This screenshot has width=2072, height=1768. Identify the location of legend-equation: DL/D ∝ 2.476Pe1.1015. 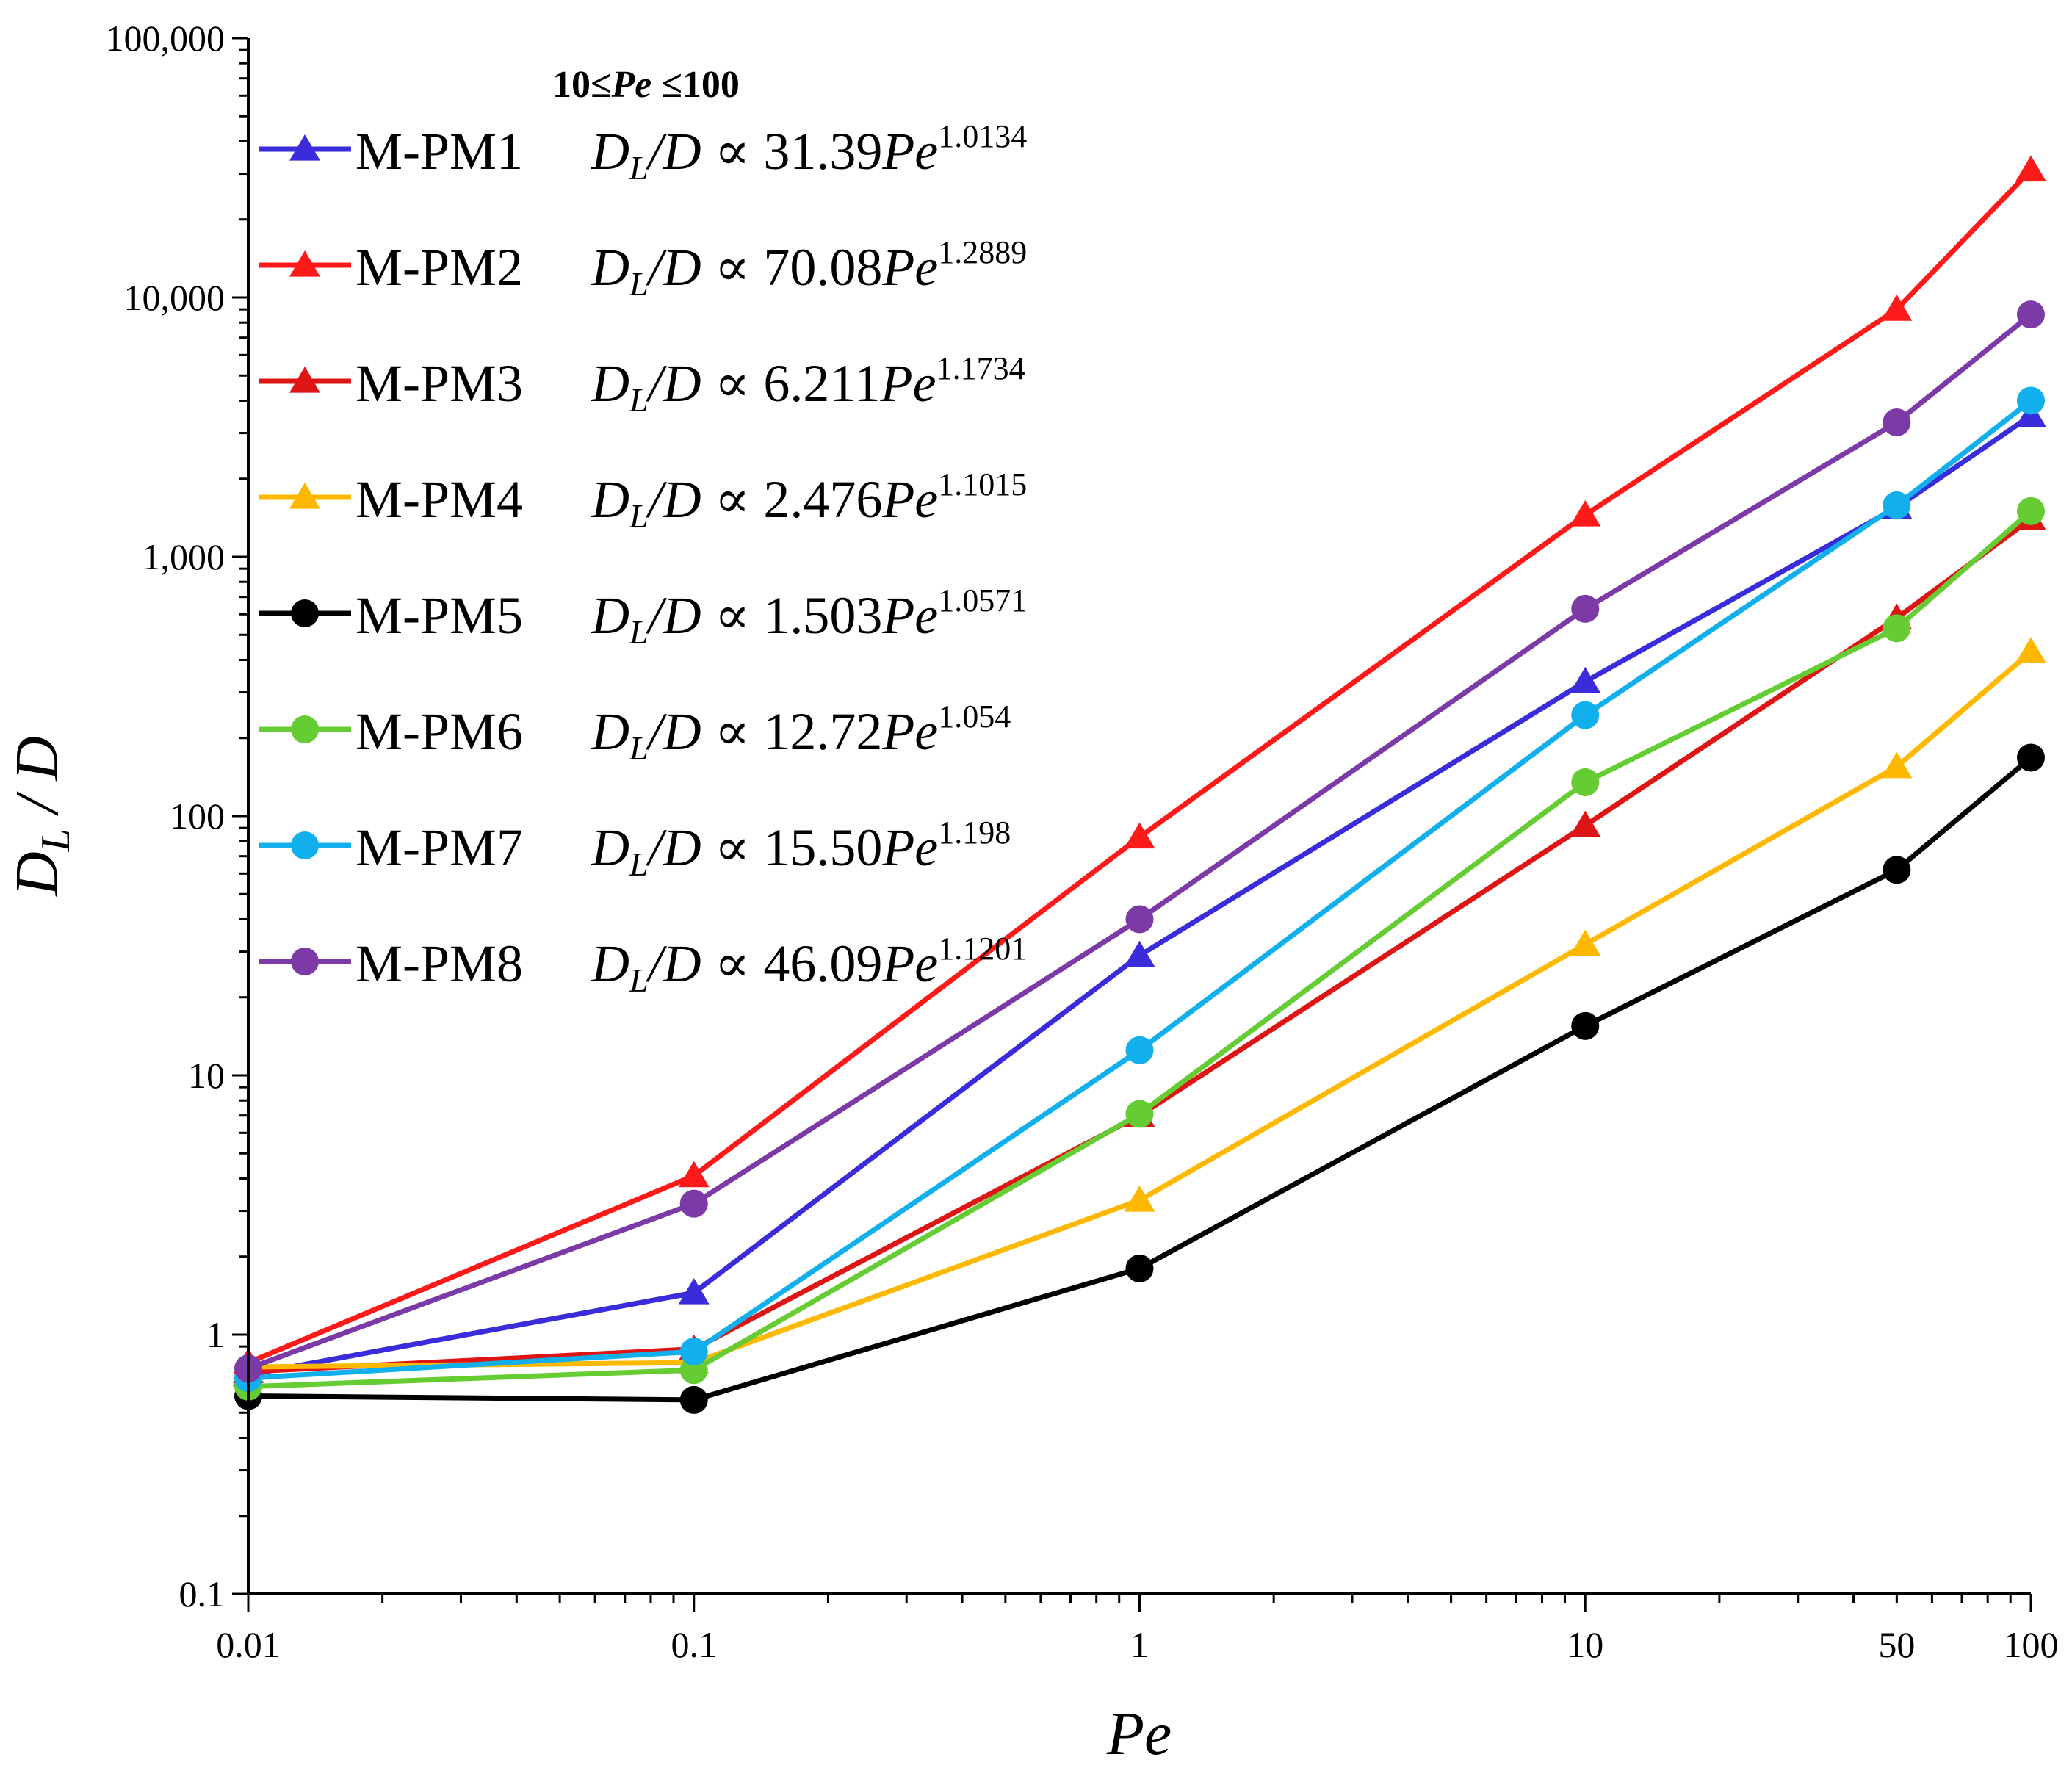
(809, 500).